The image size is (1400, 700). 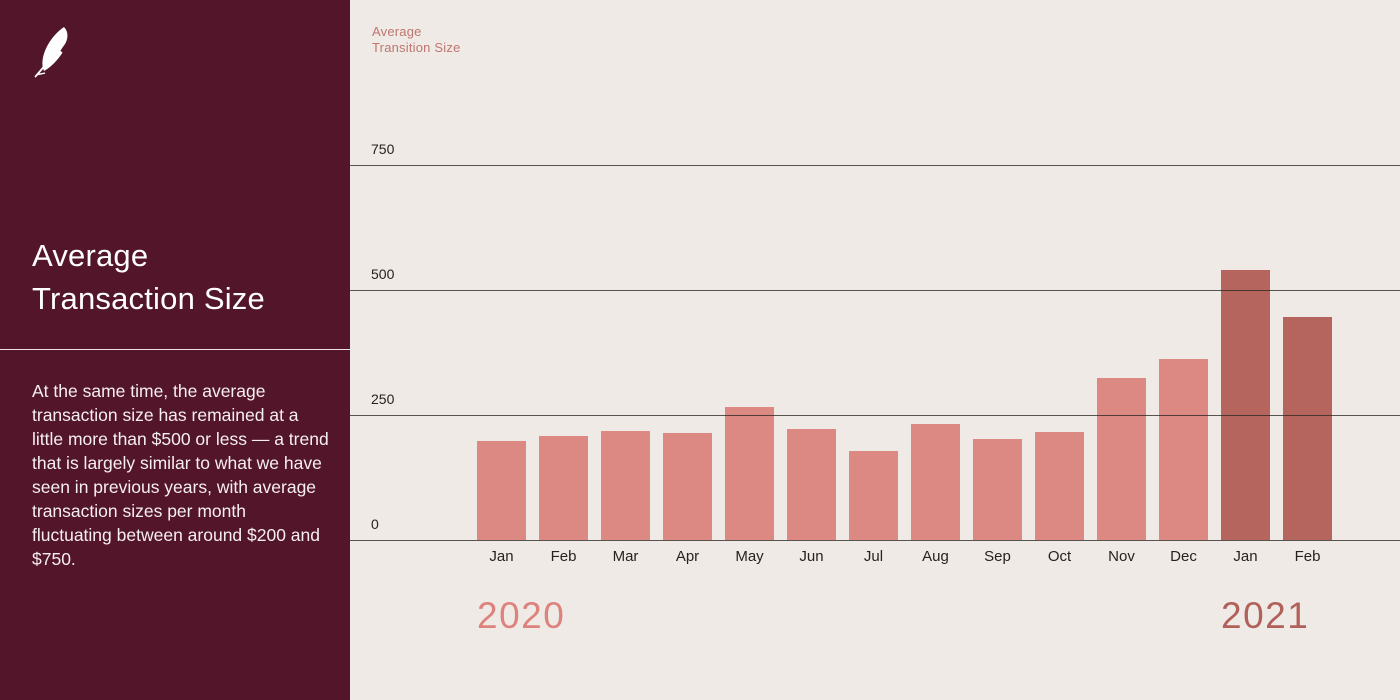 What do you see at coordinates (625, 485) in the screenshot?
I see `bar-mar-2020` at bounding box center [625, 485].